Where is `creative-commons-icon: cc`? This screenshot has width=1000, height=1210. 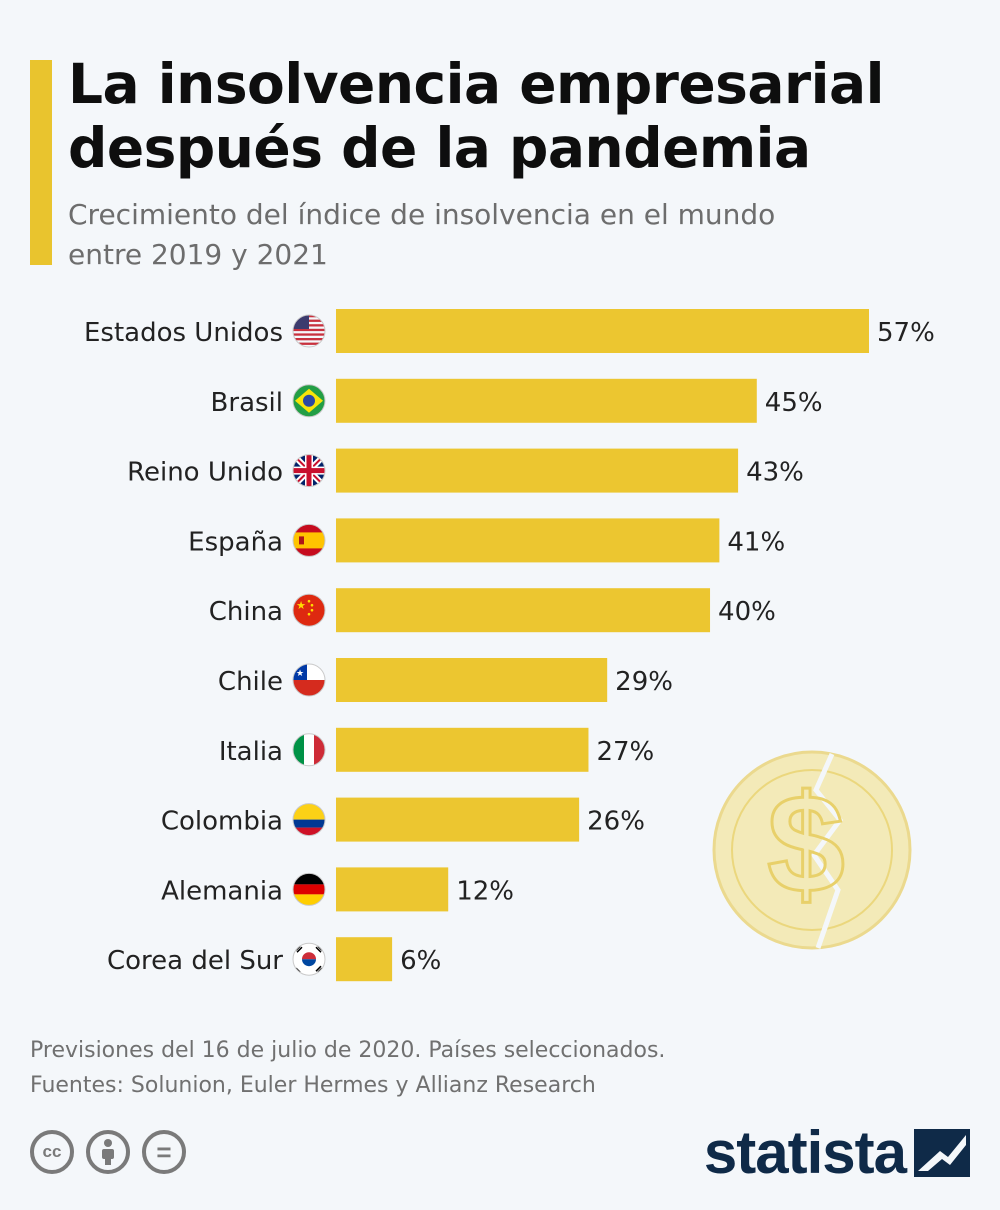 creative-commons-icon: cc is located at coordinates (52, 1152).